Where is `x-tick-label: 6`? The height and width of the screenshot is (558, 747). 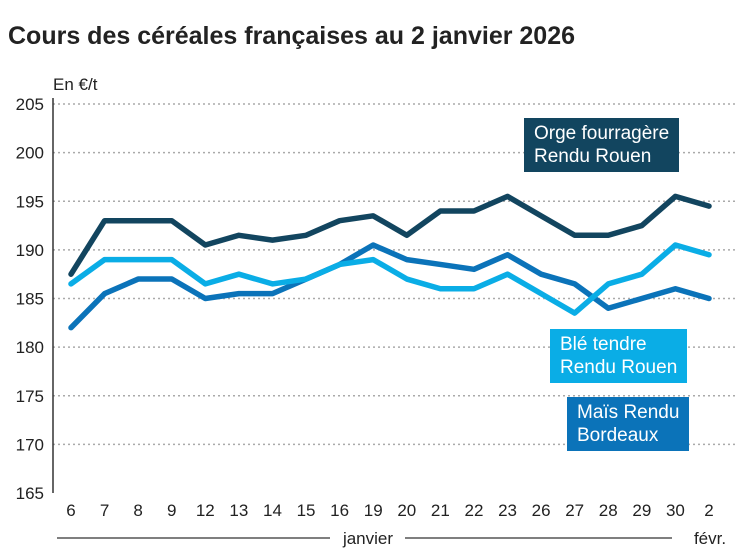
x-tick-label: 6 is located at coordinates (70, 510).